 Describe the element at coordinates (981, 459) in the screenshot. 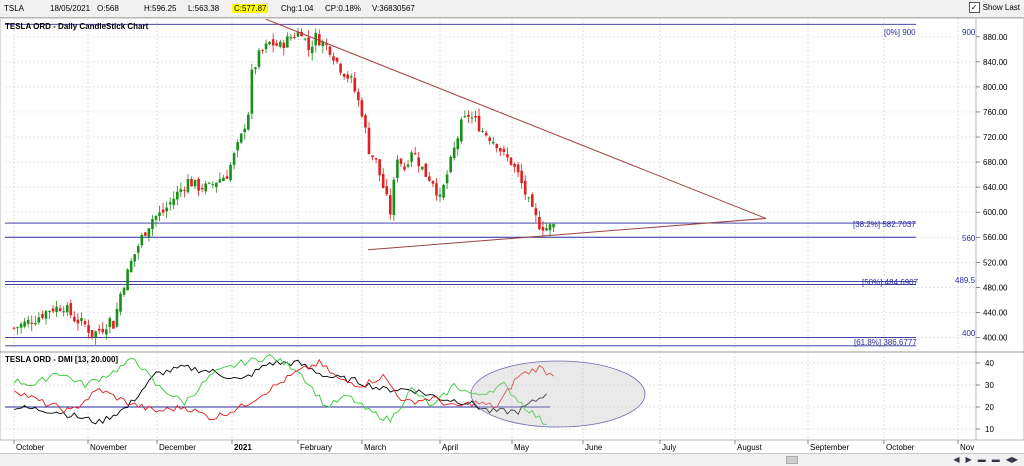

I see `zoom-out-icon: ▬` at that location.